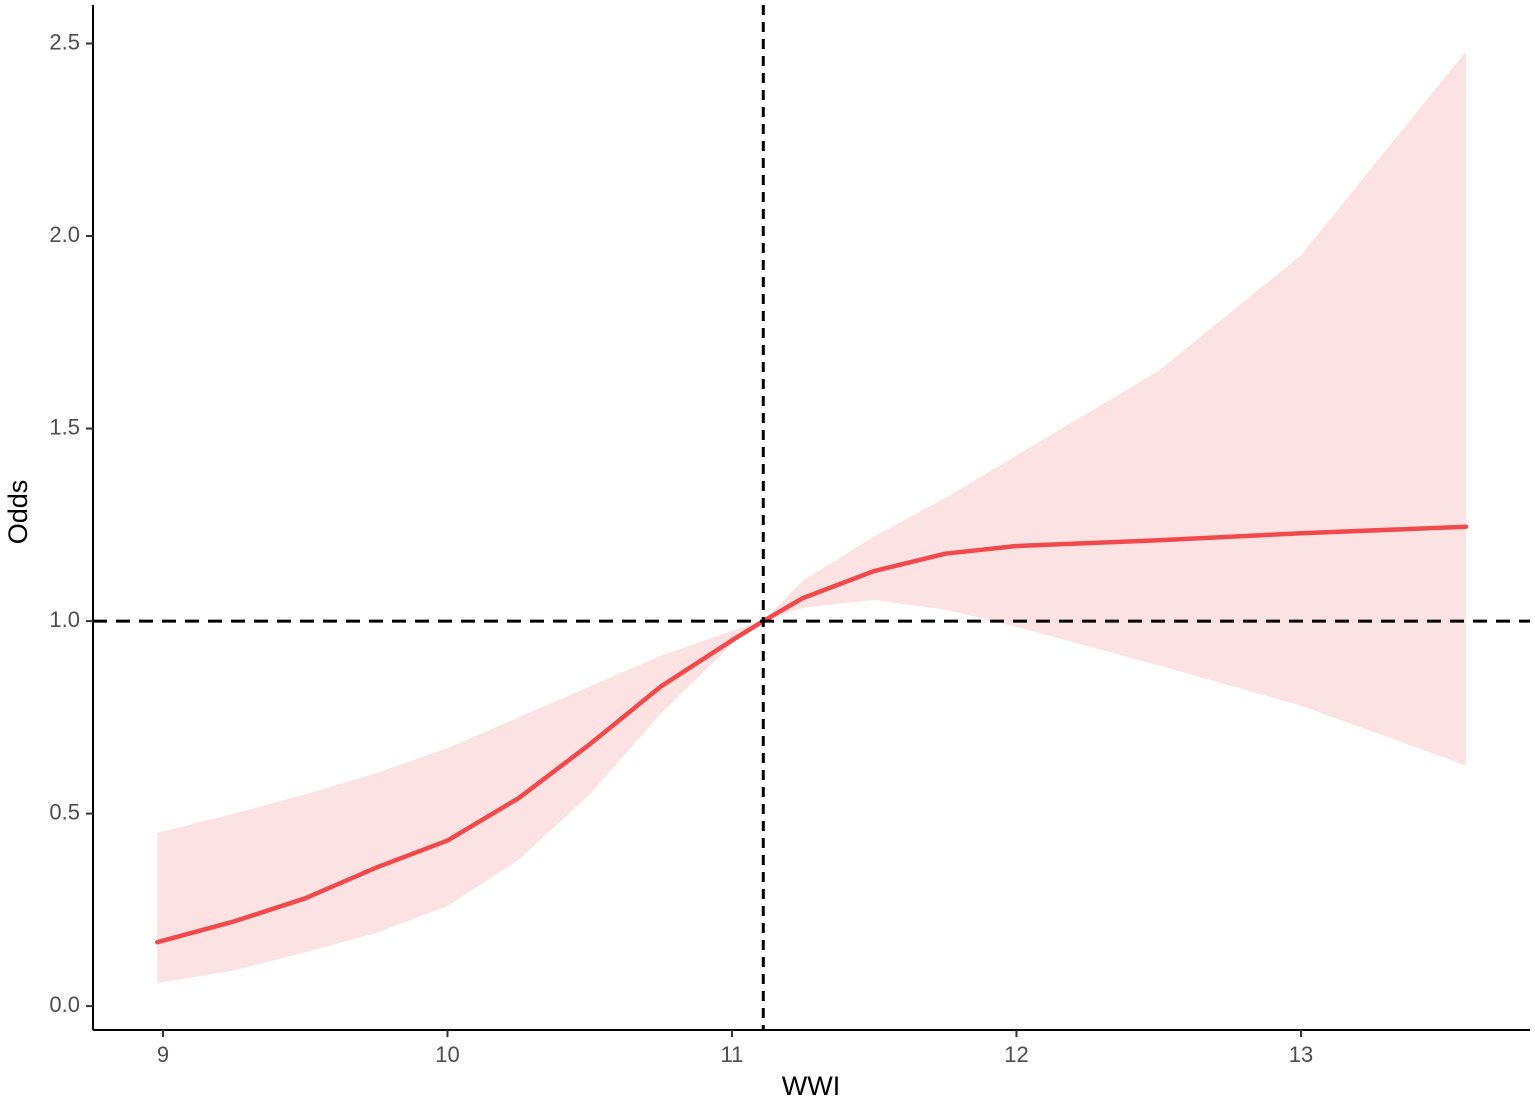 The width and height of the screenshot is (1535, 1104). Describe the element at coordinates (64, 619) in the screenshot. I see `y-tick-label: 1.0` at that location.